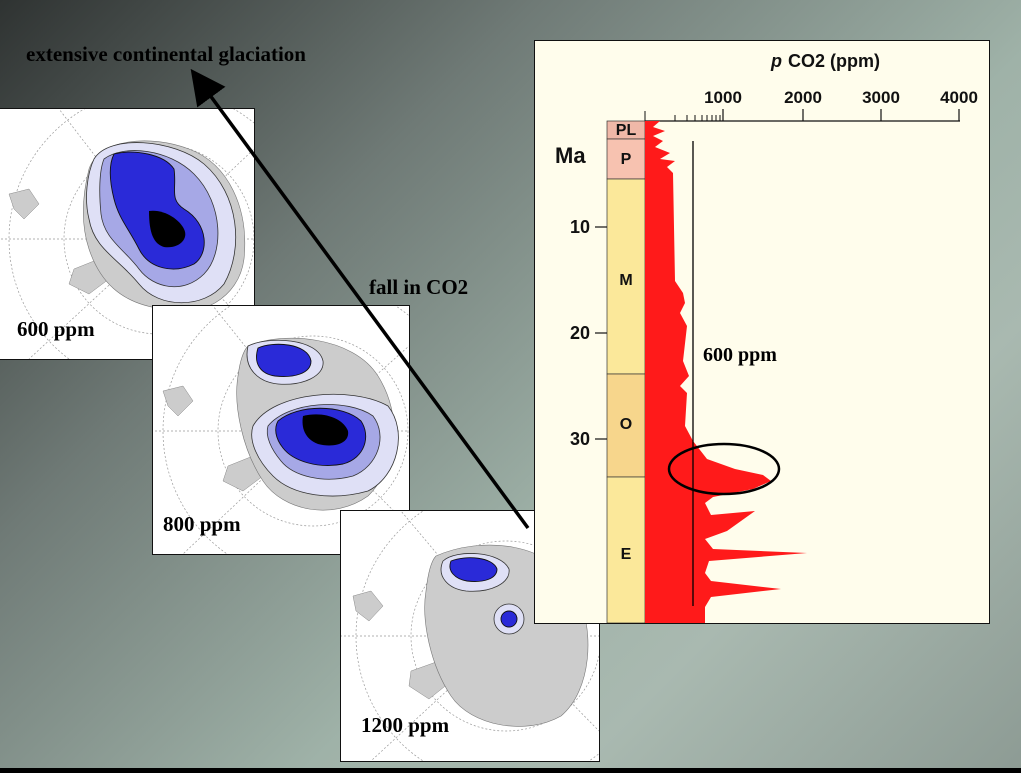 The height and width of the screenshot is (773, 1021). Describe the element at coordinates (580, 333) in the screenshot. I see `y-tick-label: 20` at that location.